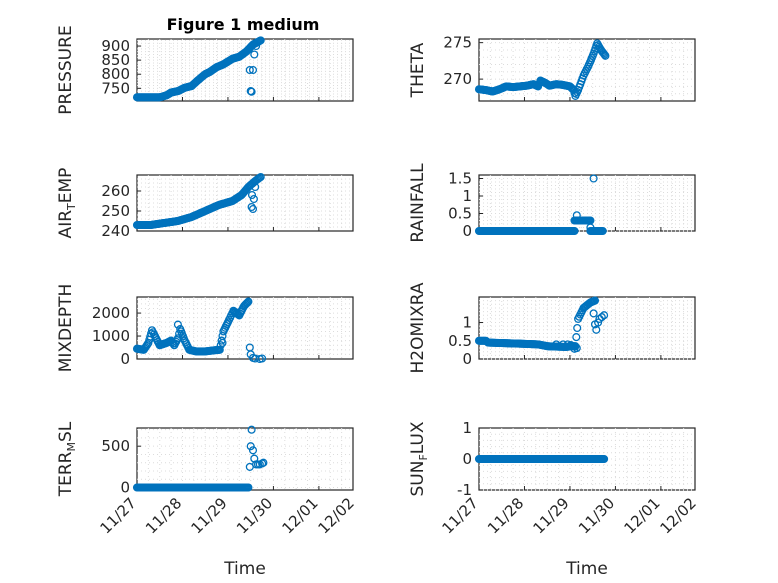 The width and height of the screenshot is (778, 583). I want to click on y-tick-label: 1.5, so click(460, 179).